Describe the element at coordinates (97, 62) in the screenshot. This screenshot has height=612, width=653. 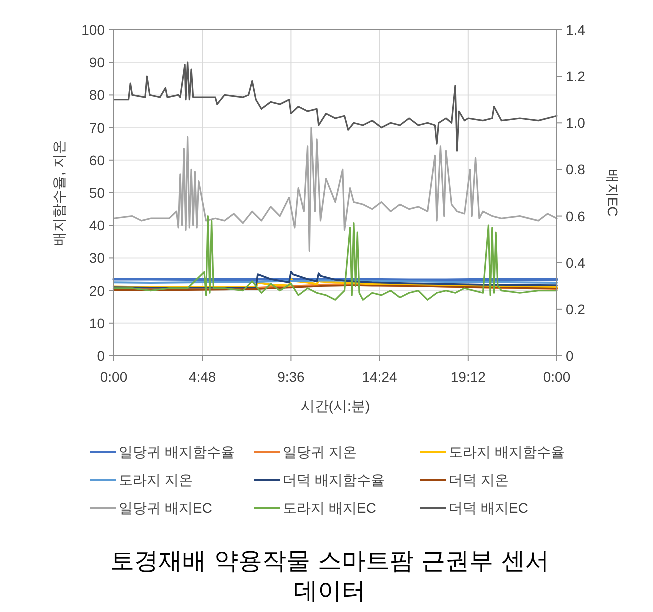
I see `y-tick-label: 90` at that location.